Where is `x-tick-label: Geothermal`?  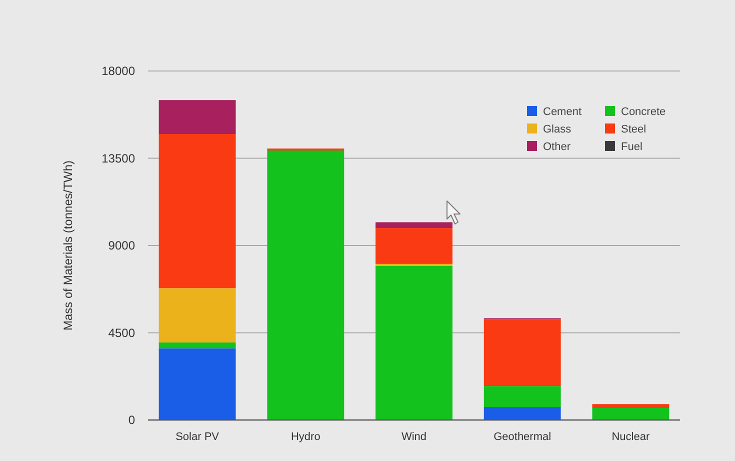 x-tick-label: Geothermal is located at coordinates (523, 437).